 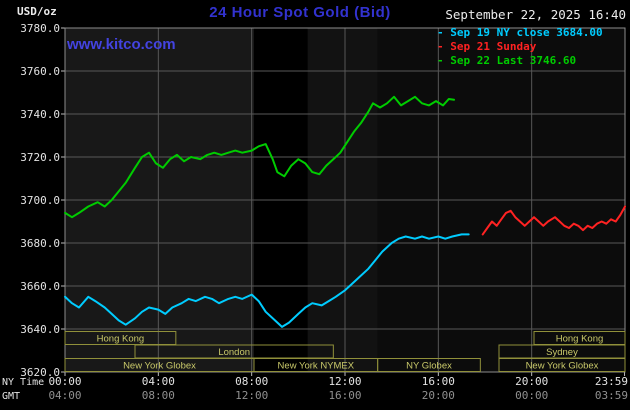 What do you see at coordinates (40, 200) in the screenshot?
I see `y-tick-label: 3700.0` at bounding box center [40, 200].